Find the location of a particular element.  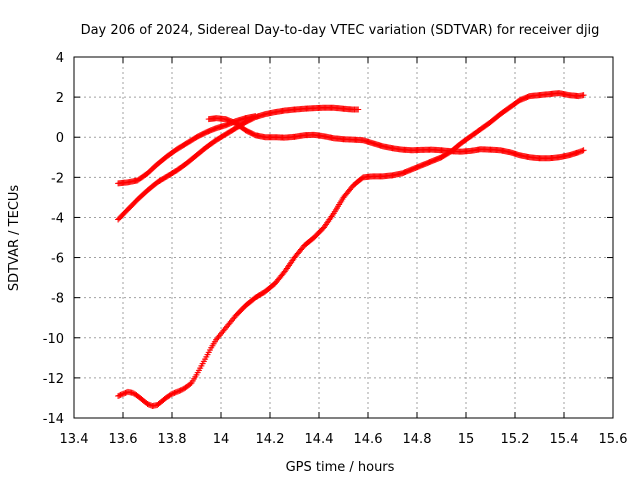

series-satellite-track-c is located at coordinates (396, 138).